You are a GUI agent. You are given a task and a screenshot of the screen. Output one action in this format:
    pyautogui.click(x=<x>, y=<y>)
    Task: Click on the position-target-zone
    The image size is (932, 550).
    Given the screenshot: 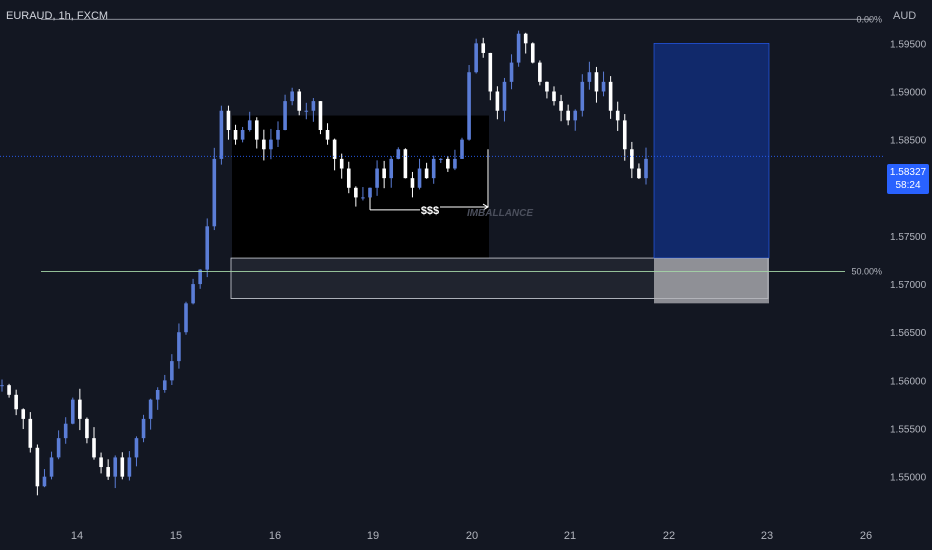 What is the action you would take?
    pyautogui.click(x=711, y=151)
    